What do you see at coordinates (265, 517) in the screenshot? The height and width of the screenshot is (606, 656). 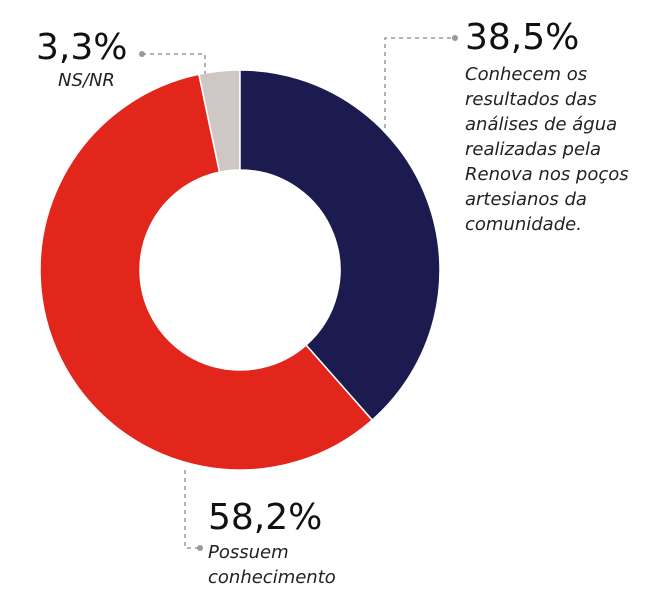 I see `value-label: 58,2%` at bounding box center [265, 517].